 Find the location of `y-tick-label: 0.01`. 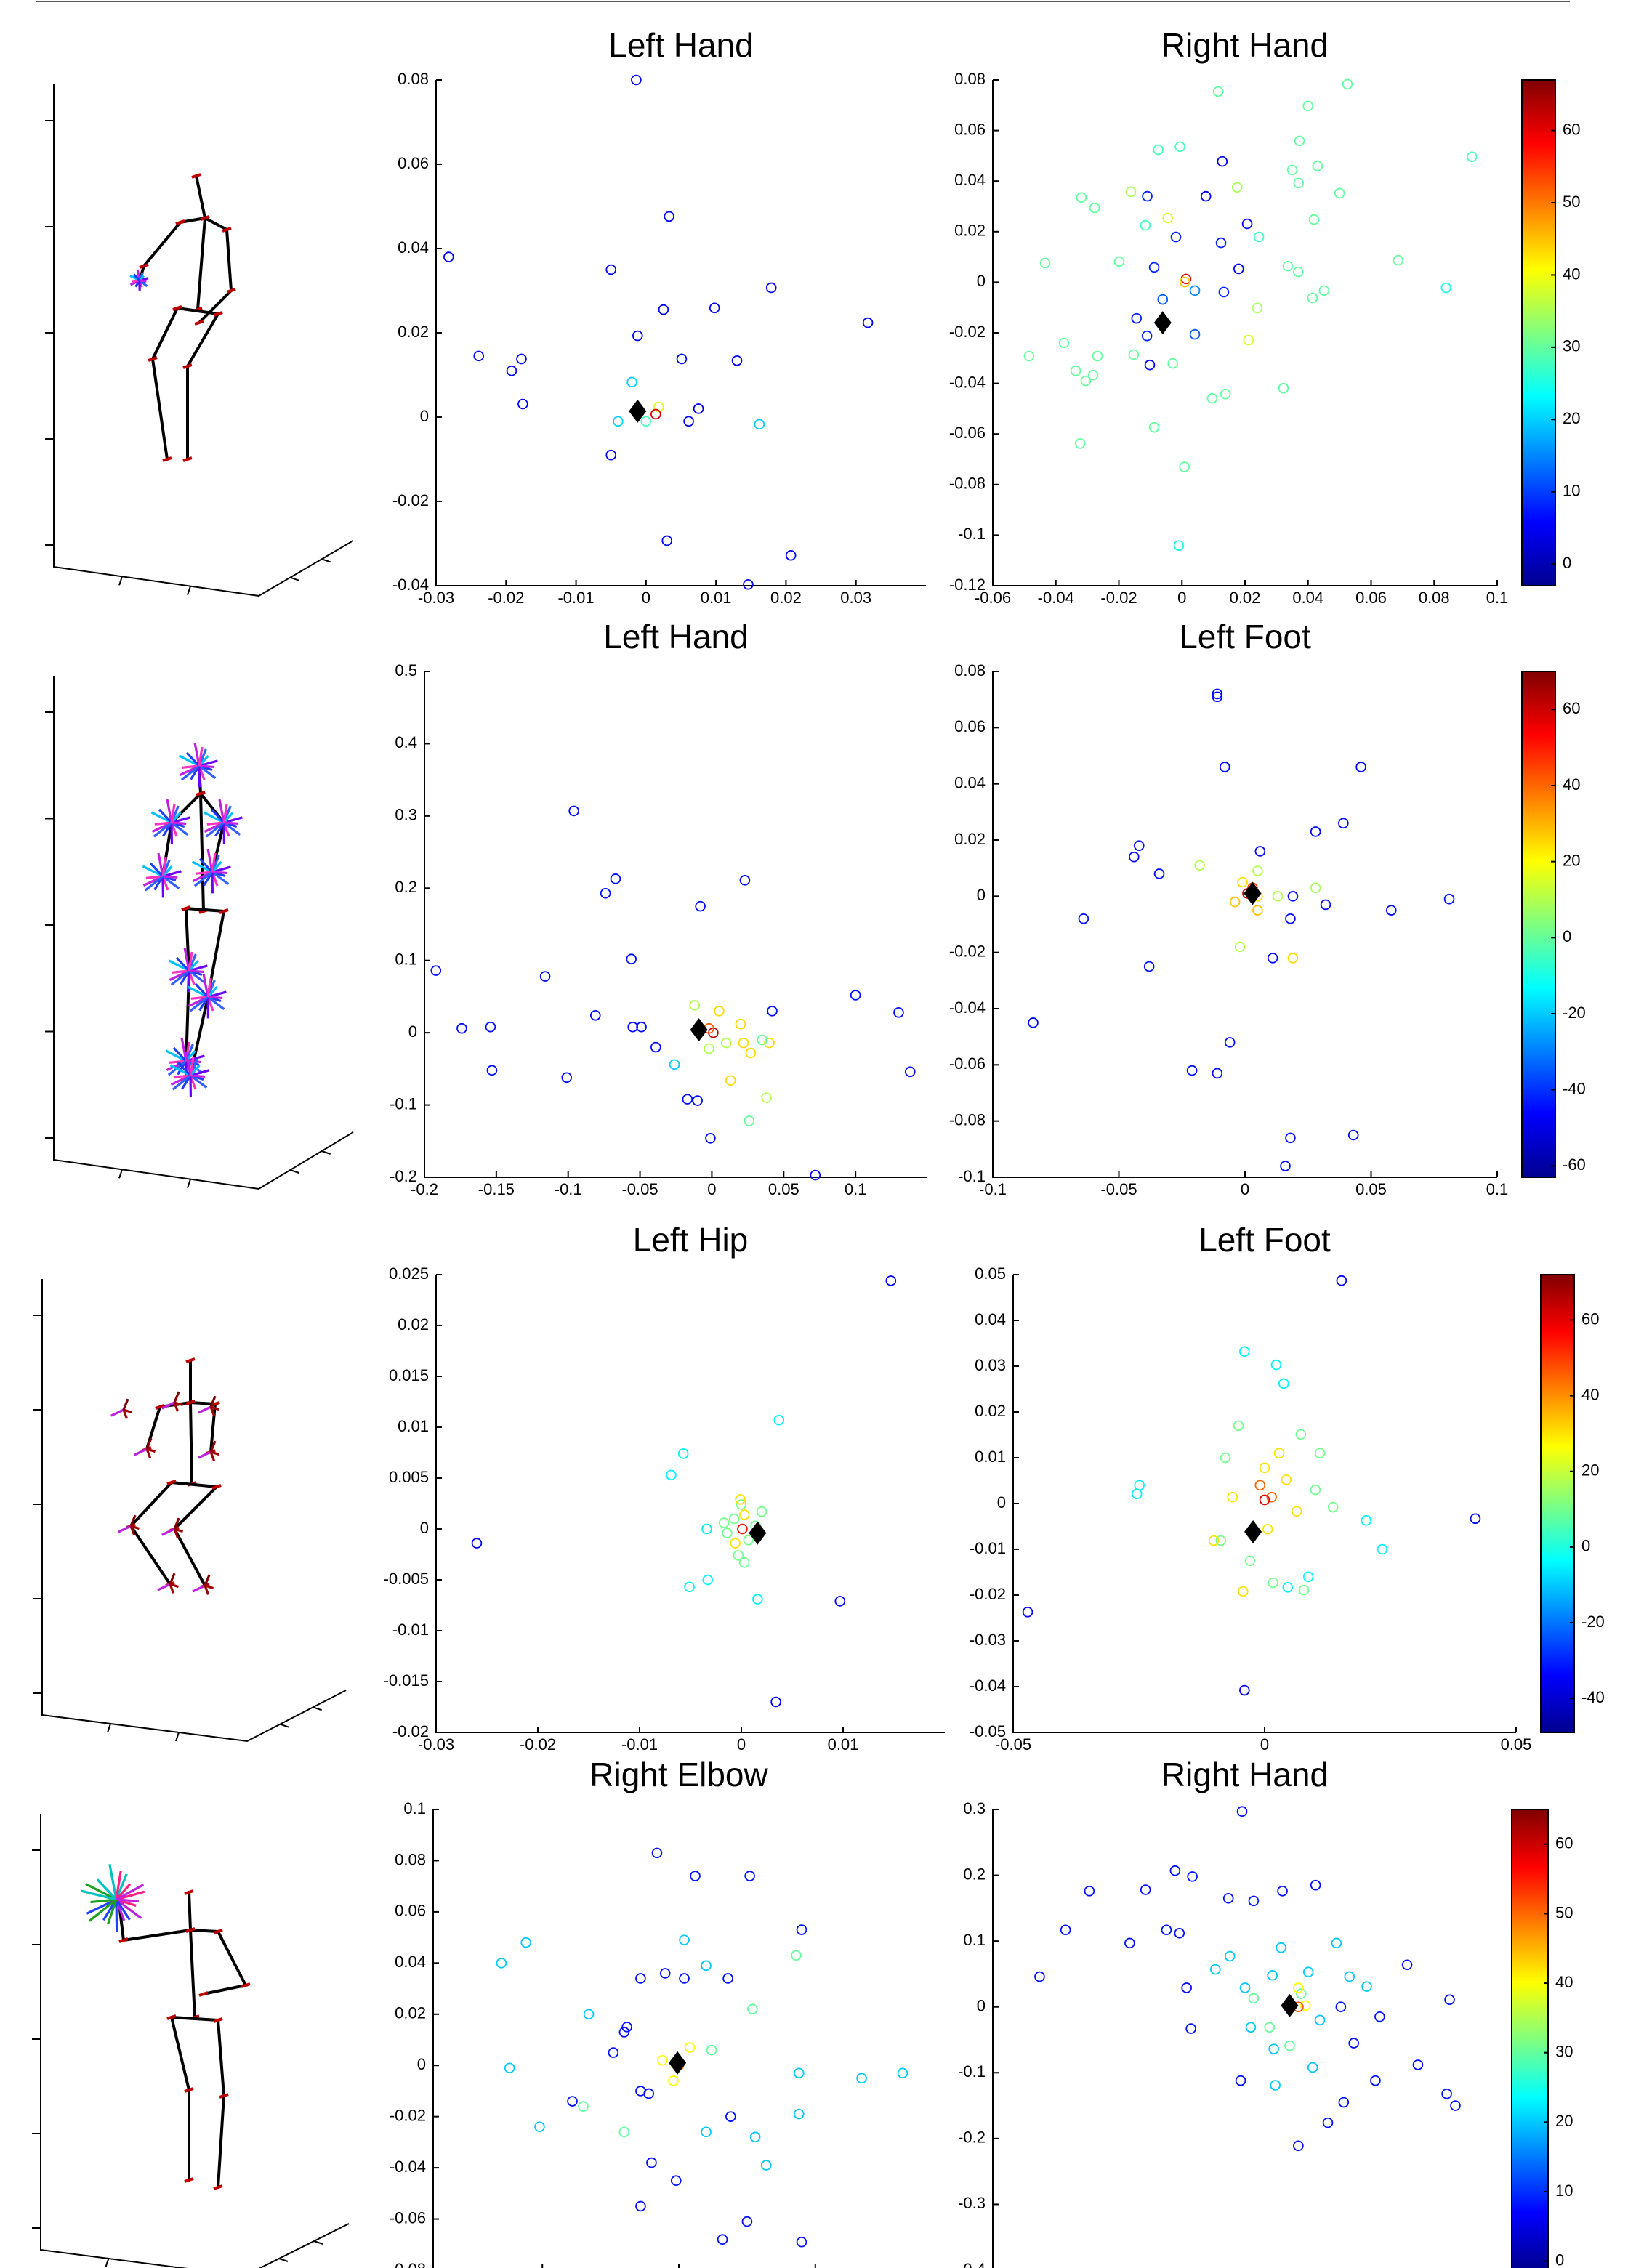

y-tick-label: 0.01 is located at coordinates (413, 1426).